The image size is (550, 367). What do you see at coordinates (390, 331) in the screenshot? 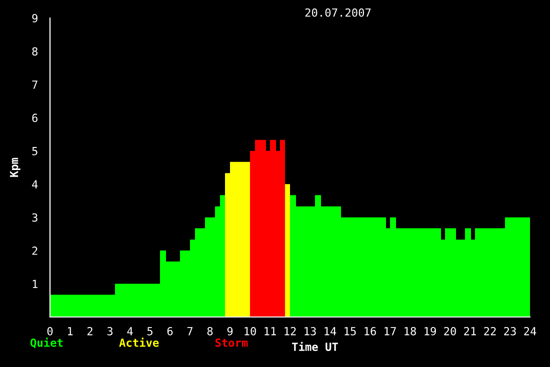
I see `x-tick-label: 17` at bounding box center [390, 331].